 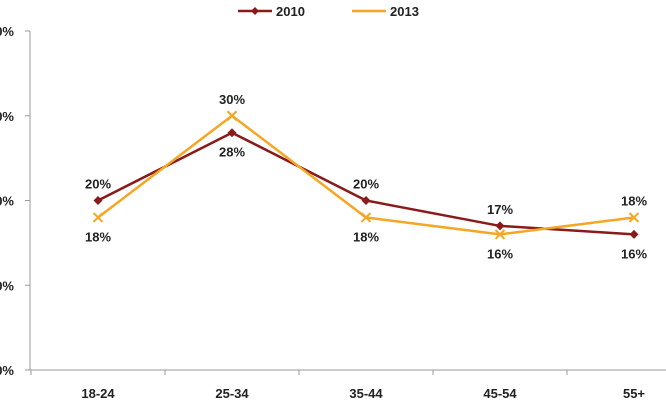 What do you see at coordinates (7, 370) in the screenshot?
I see `y-tick-label: 0%` at bounding box center [7, 370].